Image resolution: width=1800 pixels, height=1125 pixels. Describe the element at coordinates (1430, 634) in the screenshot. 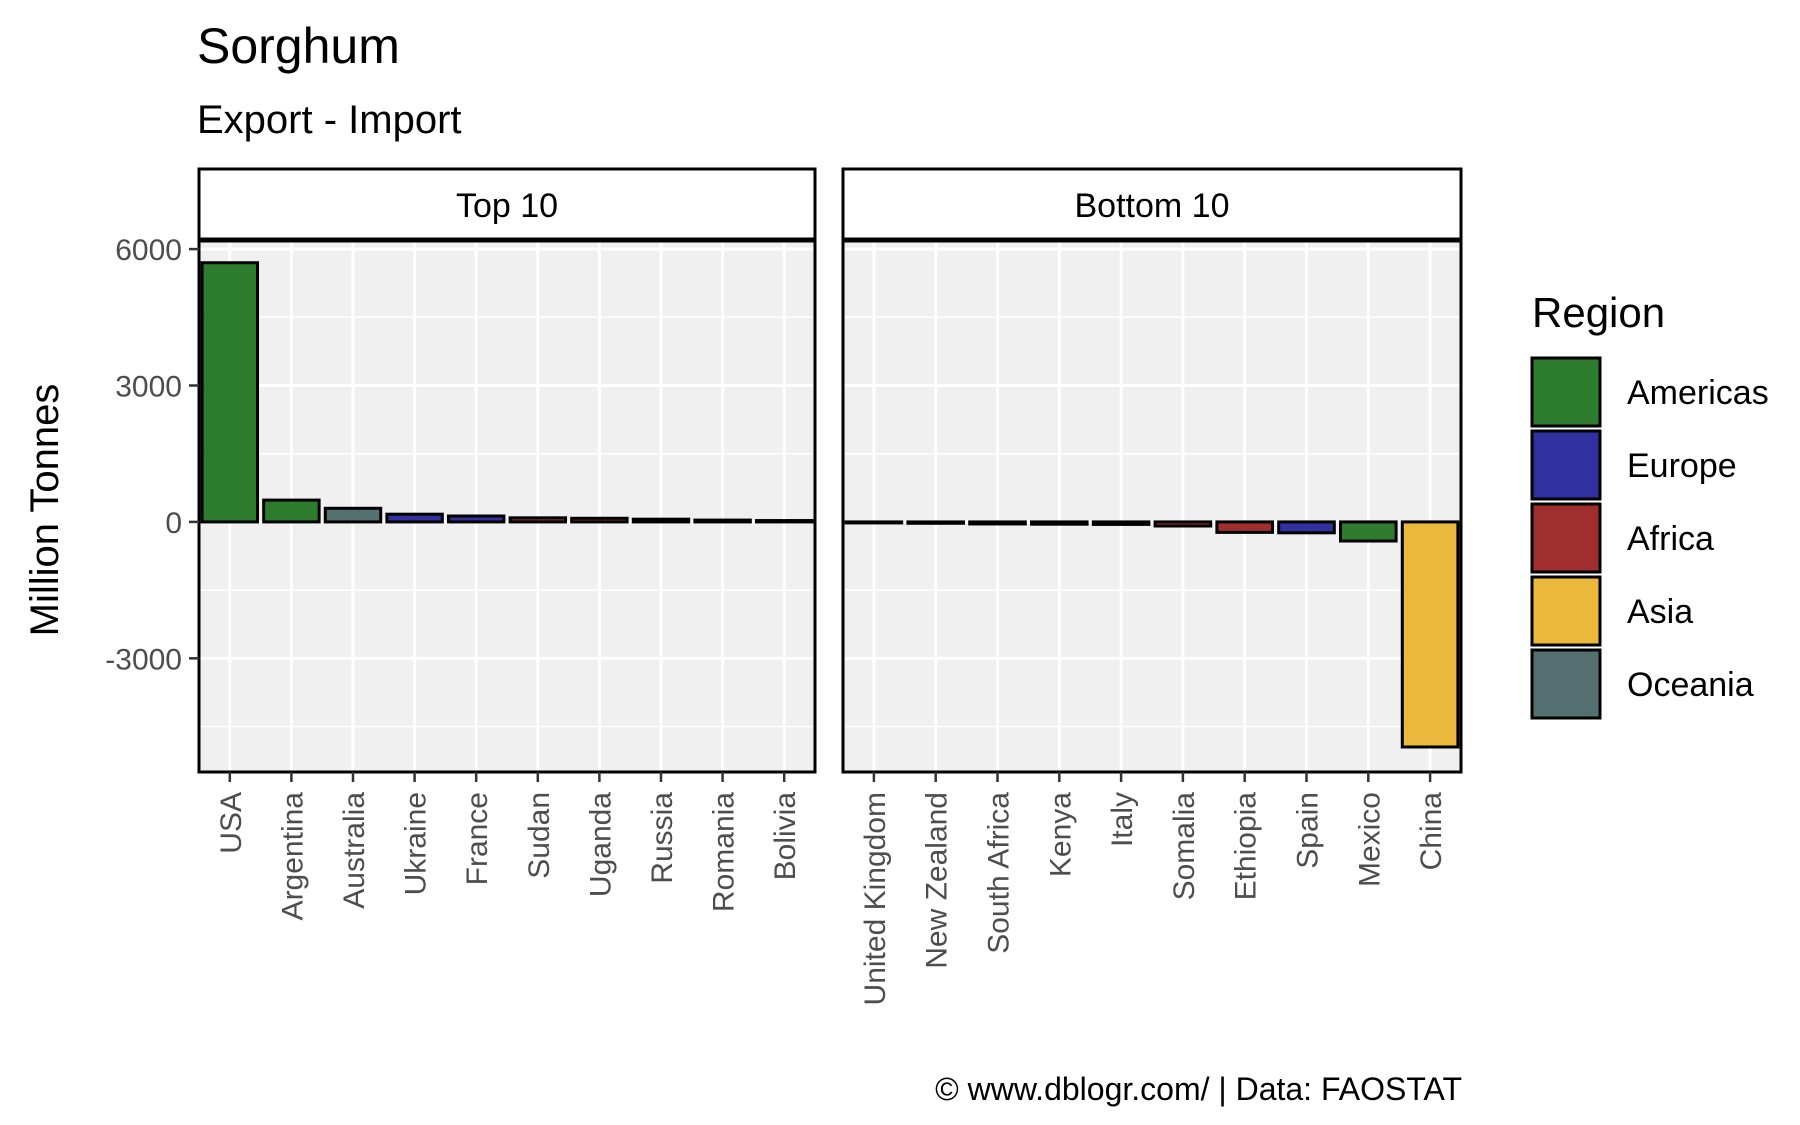

I see `bar-china` at that location.